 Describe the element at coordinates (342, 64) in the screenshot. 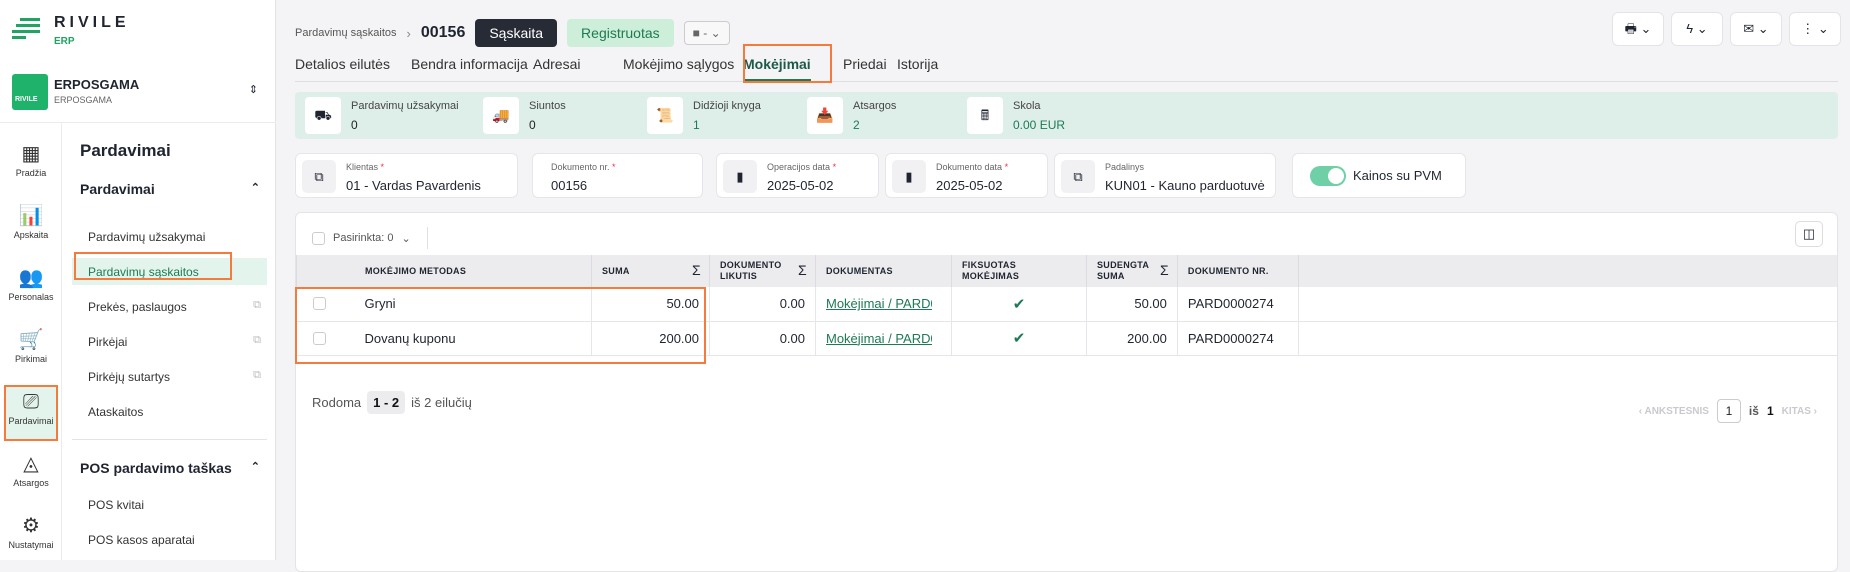

I see `tab: Detalios eilutės` at that location.